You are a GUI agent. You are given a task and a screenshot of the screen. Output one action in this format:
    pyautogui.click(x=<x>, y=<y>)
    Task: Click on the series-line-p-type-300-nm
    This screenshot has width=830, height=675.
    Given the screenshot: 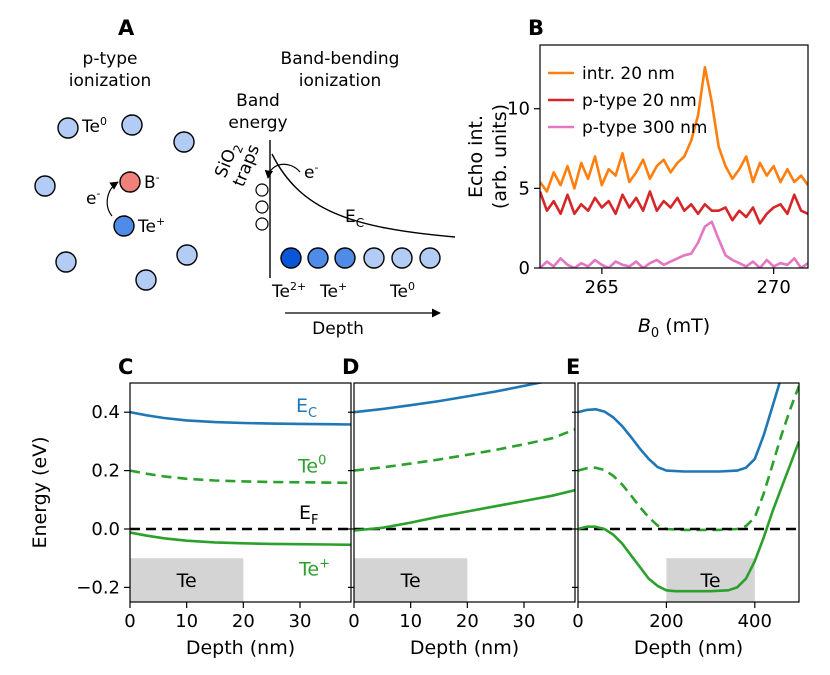 What is the action you would take?
    pyautogui.click(x=674, y=244)
    